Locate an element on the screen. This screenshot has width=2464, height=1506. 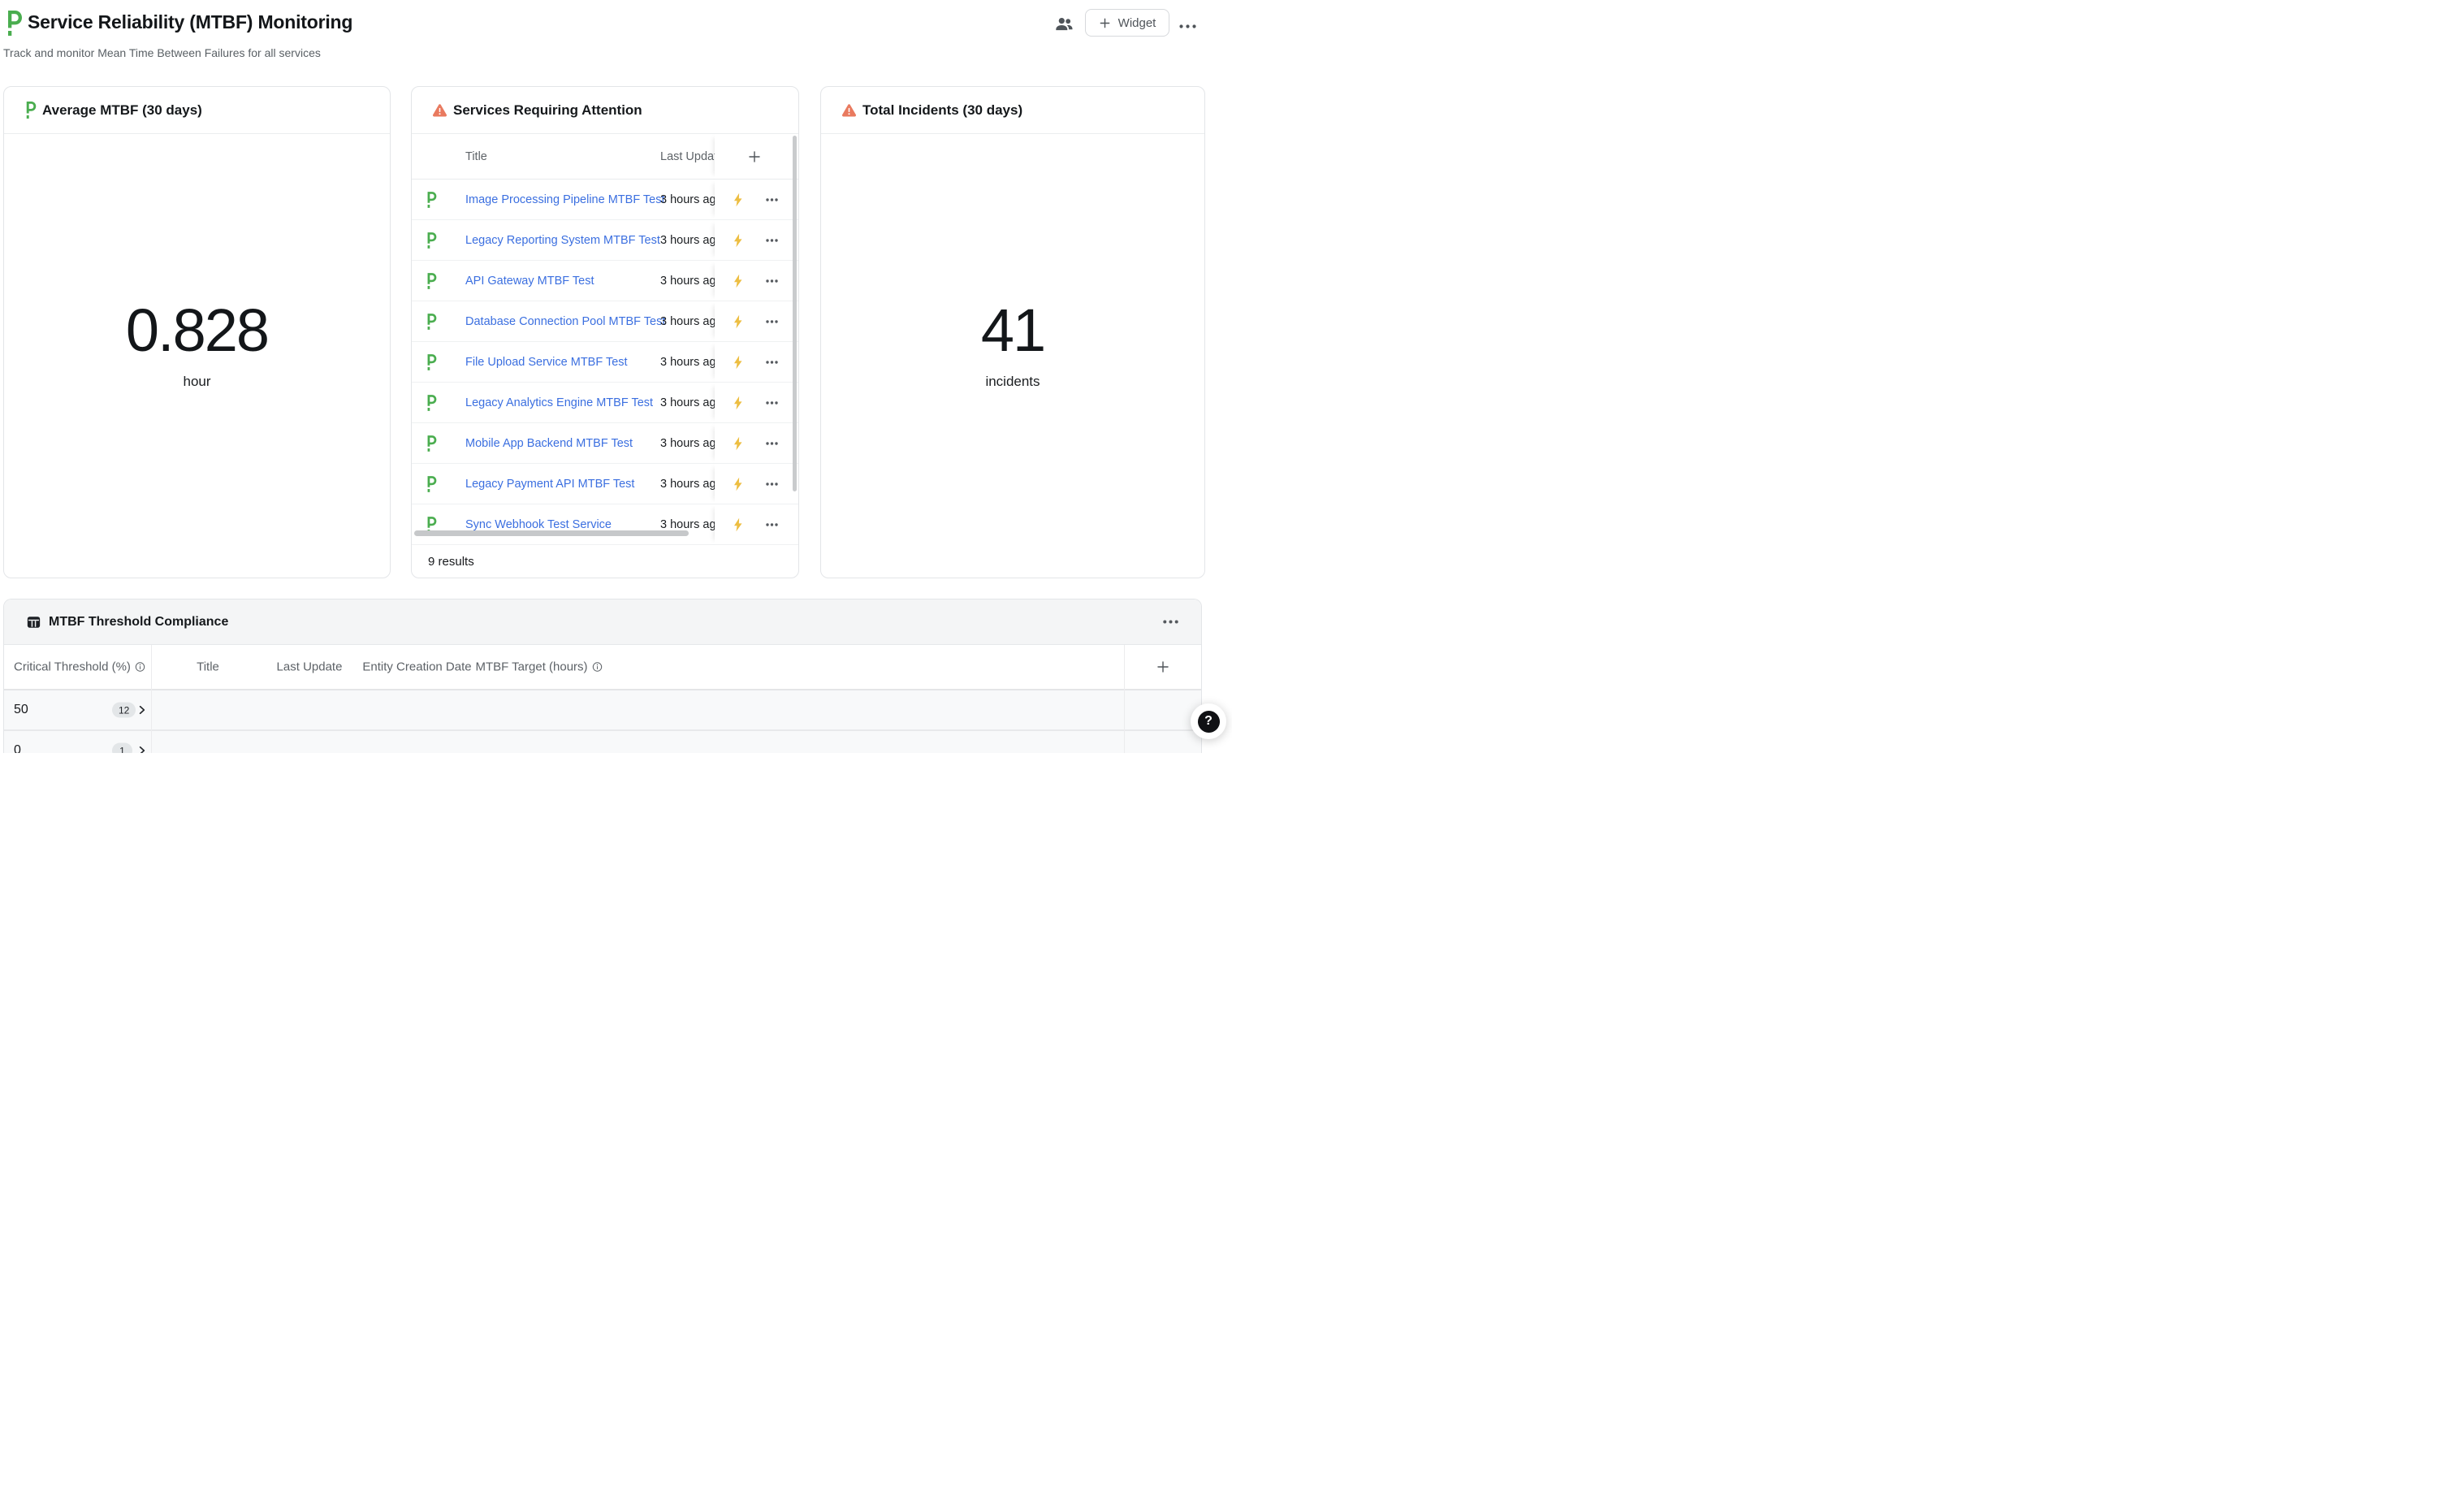
entity-link: Image Processing Pipeline MTBF Test is located at coordinates (565, 199).